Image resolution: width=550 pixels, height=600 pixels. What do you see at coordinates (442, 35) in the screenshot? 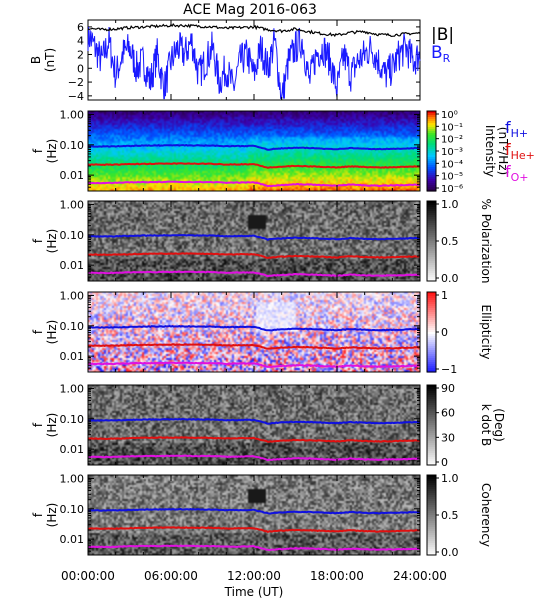
I see `bmag-legend-label: |B|` at bounding box center [442, 35].